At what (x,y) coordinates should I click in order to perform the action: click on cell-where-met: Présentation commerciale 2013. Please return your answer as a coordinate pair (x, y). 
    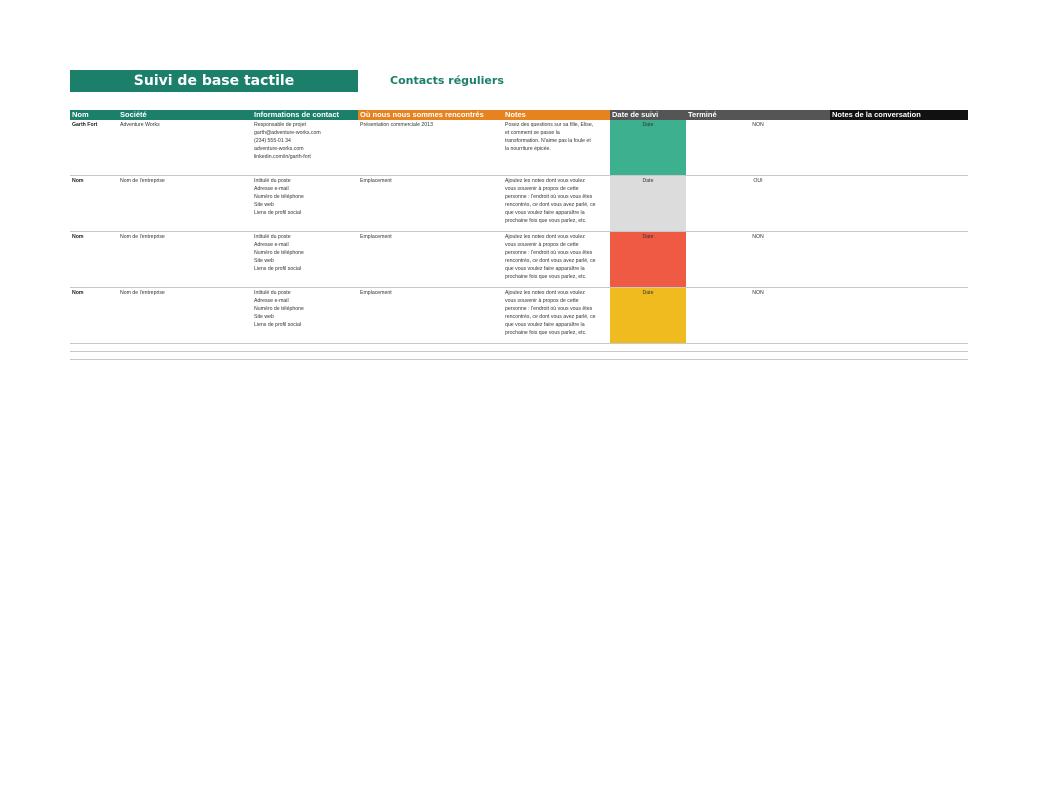
    Looking at the image, I should click on (396, 125).